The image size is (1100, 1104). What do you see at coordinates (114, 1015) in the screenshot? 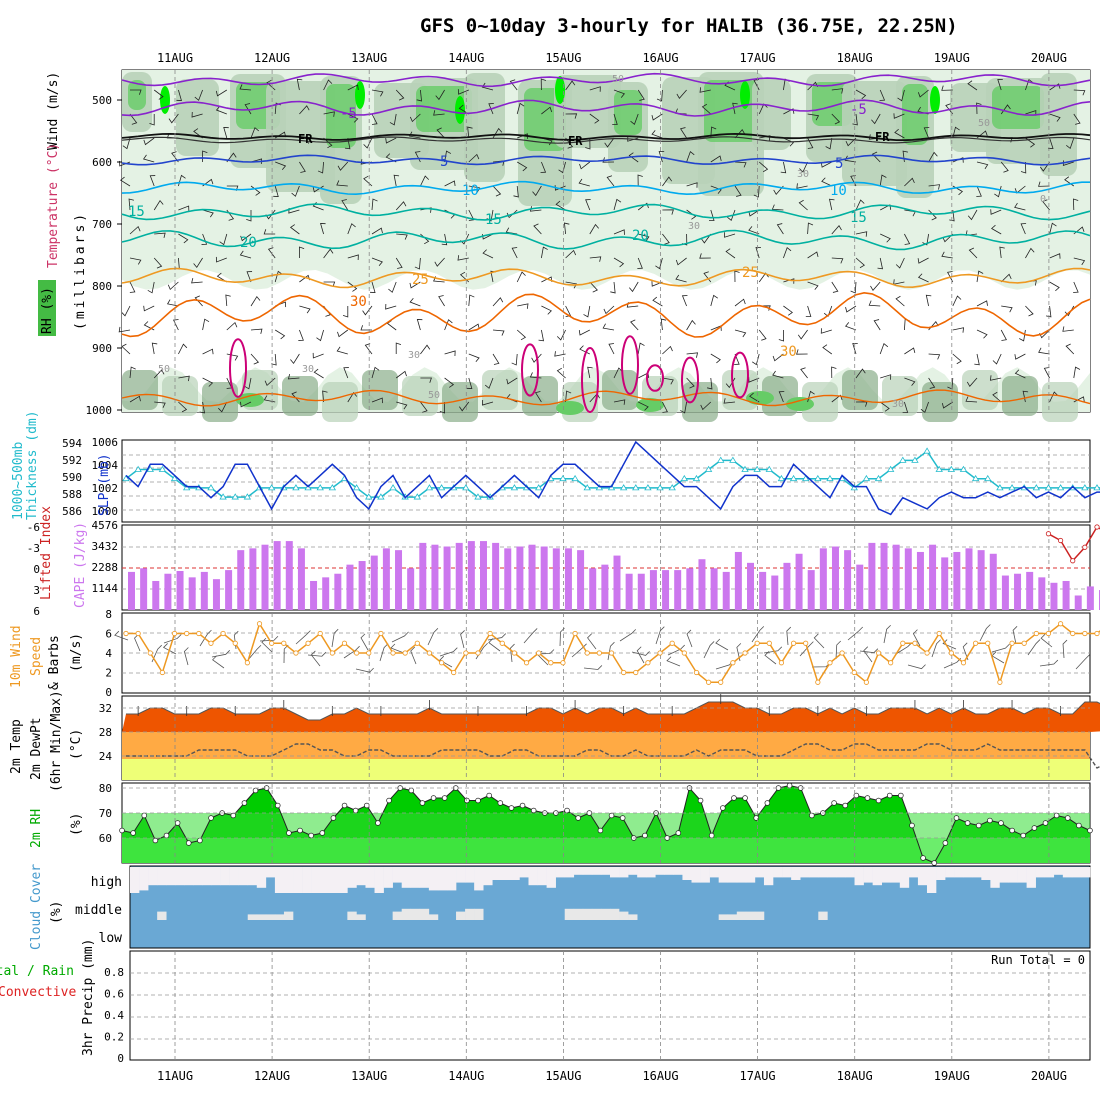
I see `precip-tick: 0.4` at bounding box center [114, 1015].